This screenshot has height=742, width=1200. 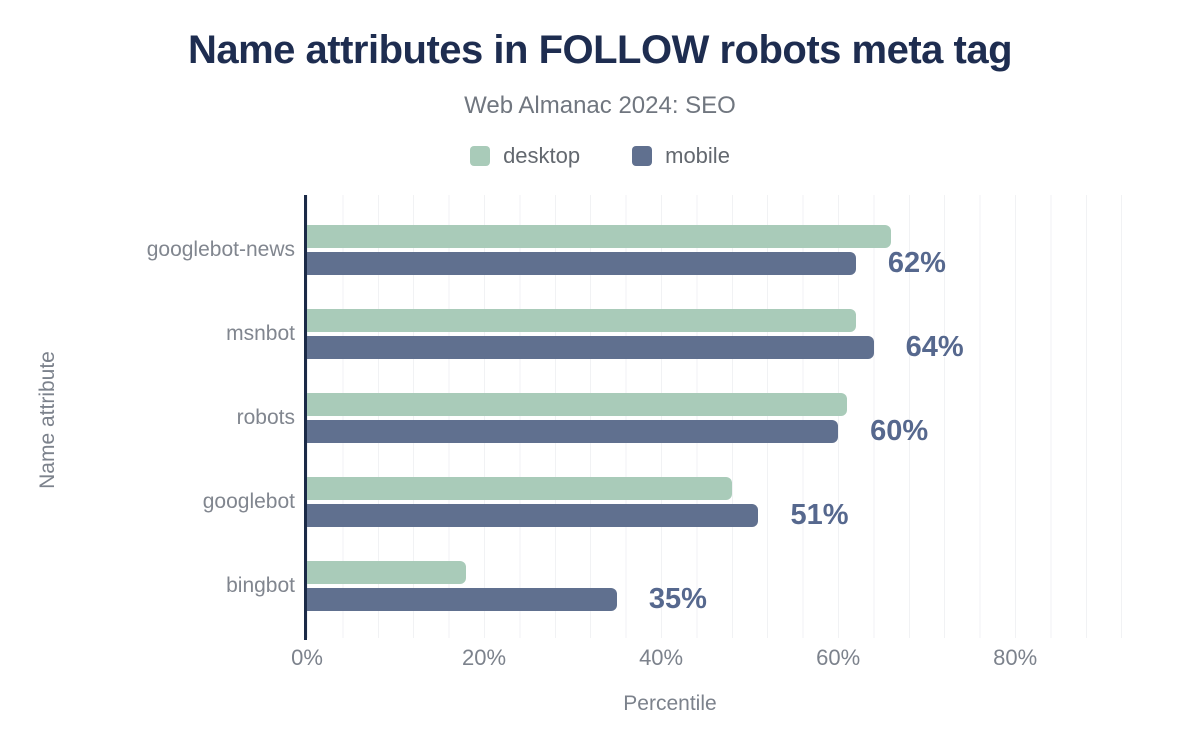 What do you see at coordinates (642, 156) in the screenshot?
I see `mobile-legend-swatch` at bounding box center [642, 156].